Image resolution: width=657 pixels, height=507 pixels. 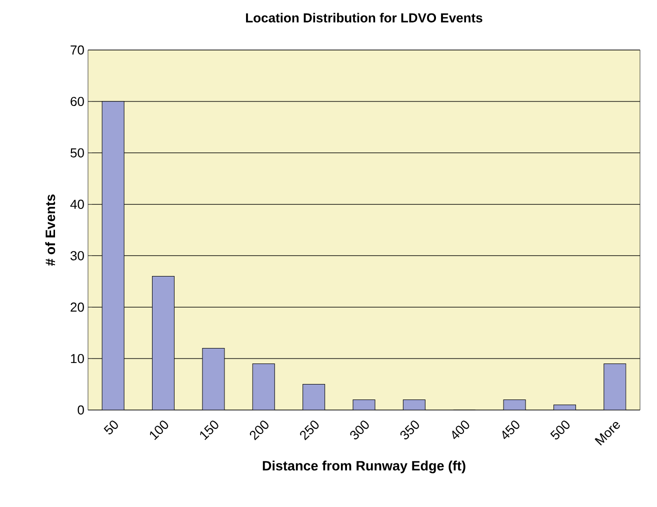 I want to click on y-tick-label: 70, so click(x=77, y=50).